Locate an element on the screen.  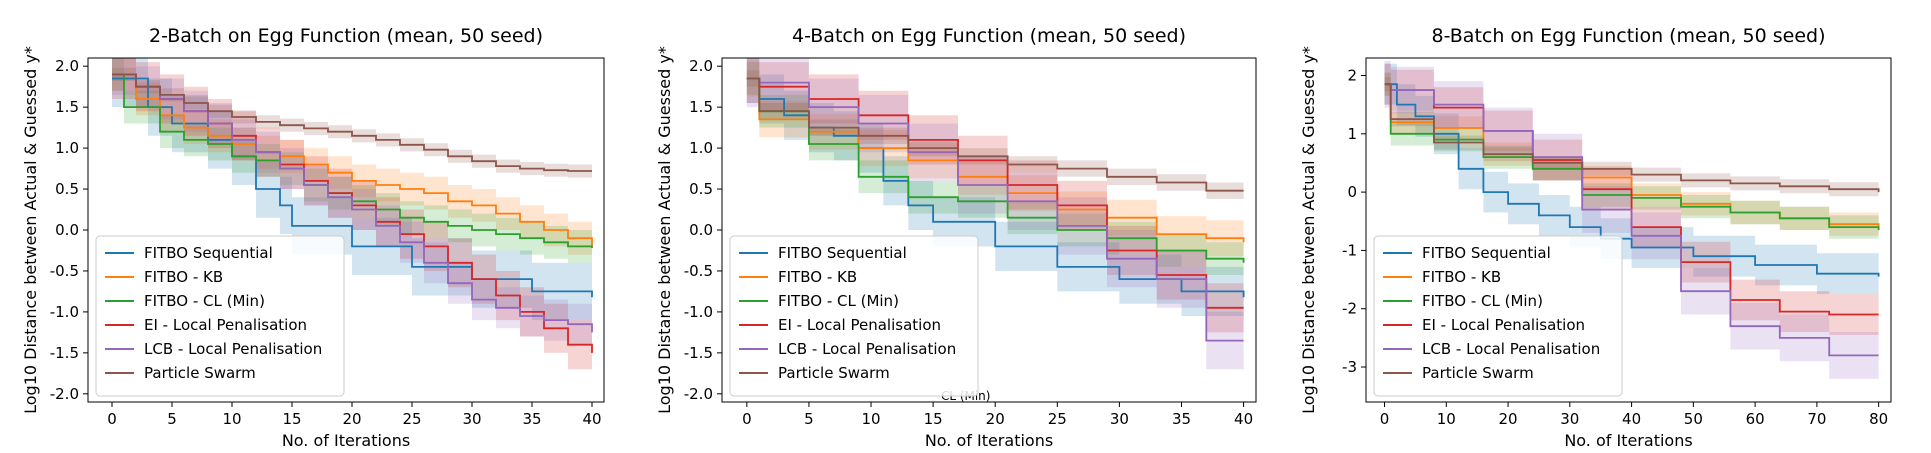
x-tick-label: 60 is located at coordinates (1755, 419).